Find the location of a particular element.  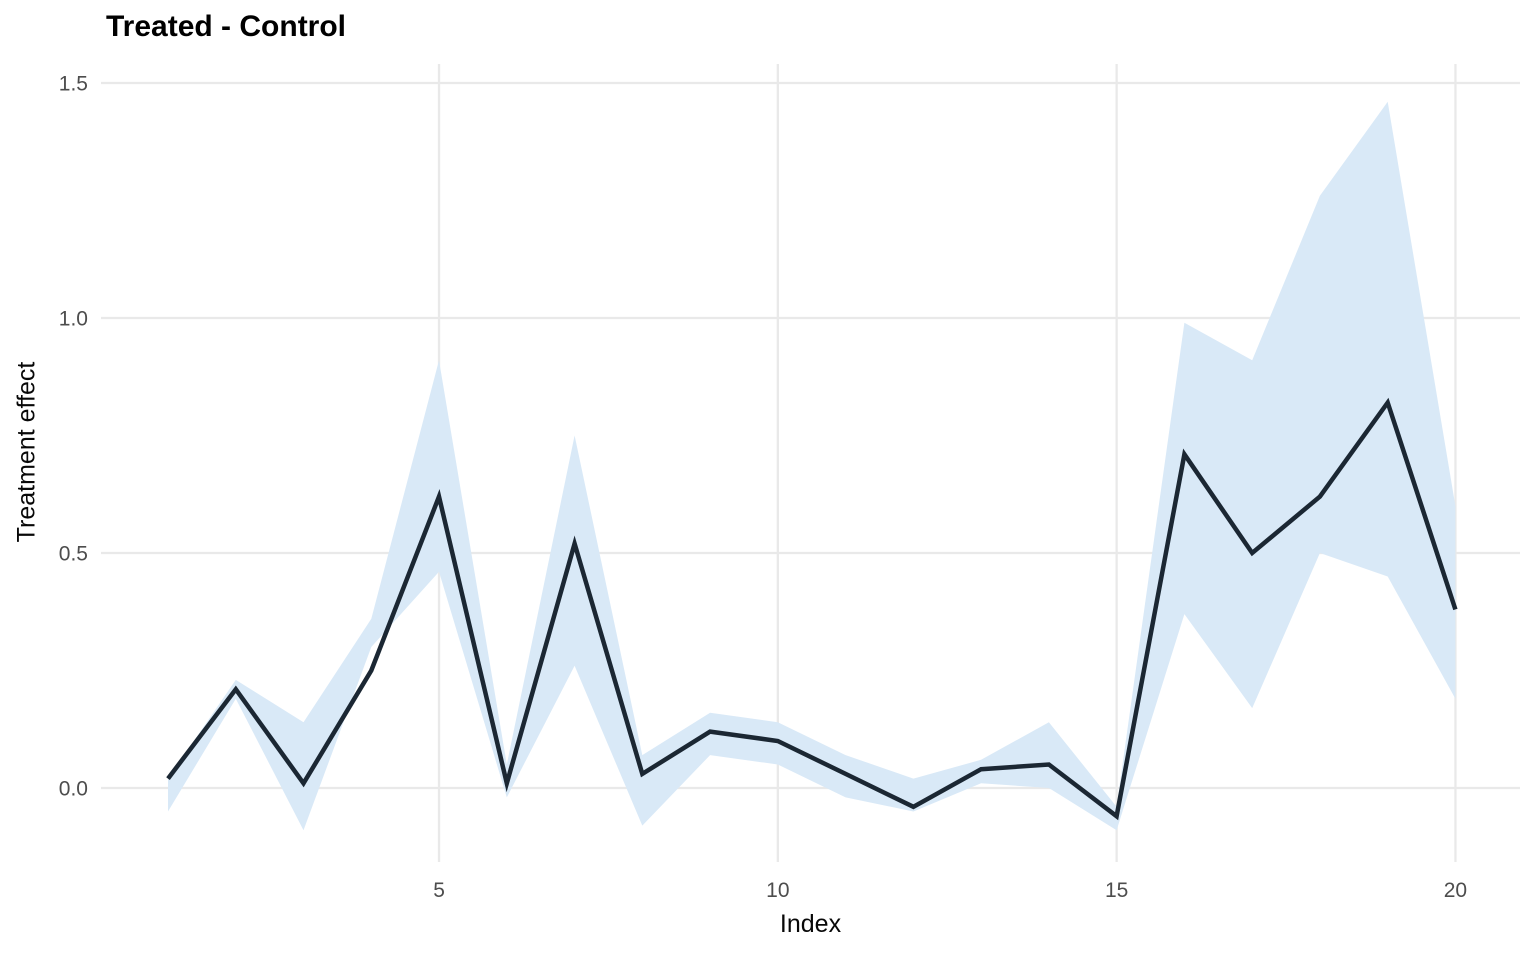

chart-title: Treated - Control is located at coordinates (226, 26).